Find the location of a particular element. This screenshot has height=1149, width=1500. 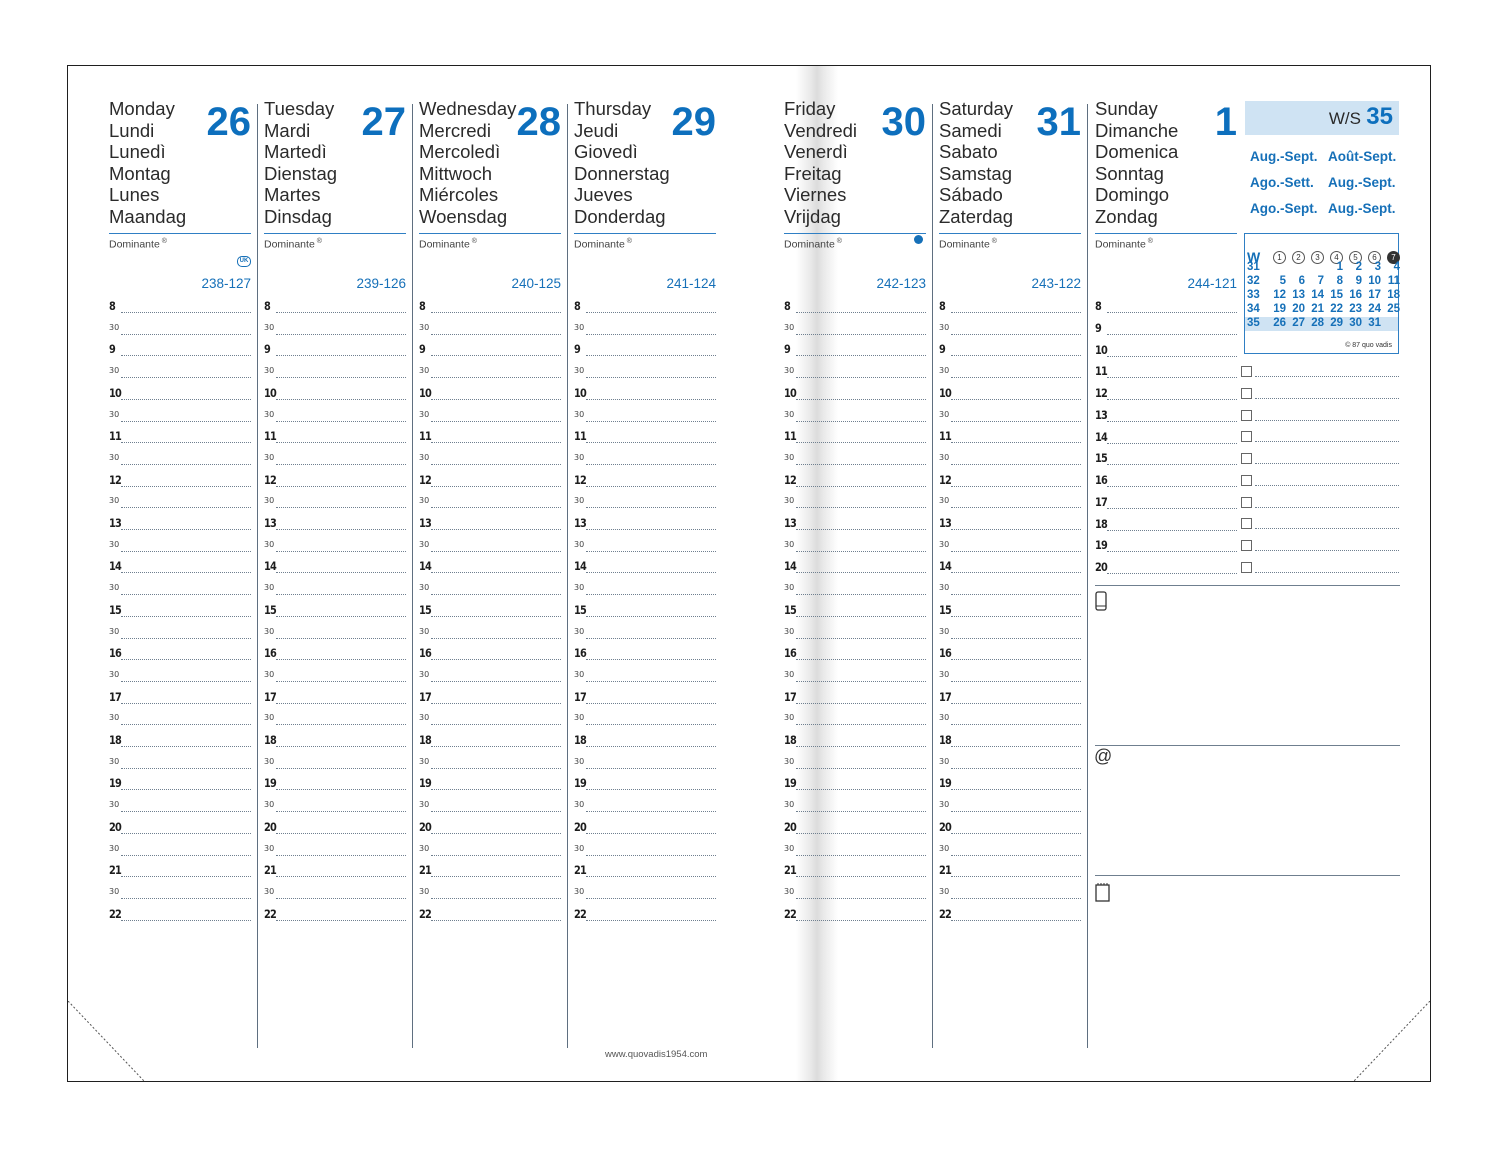

time-slot-line: 9 is located at coordinates (180, 350).